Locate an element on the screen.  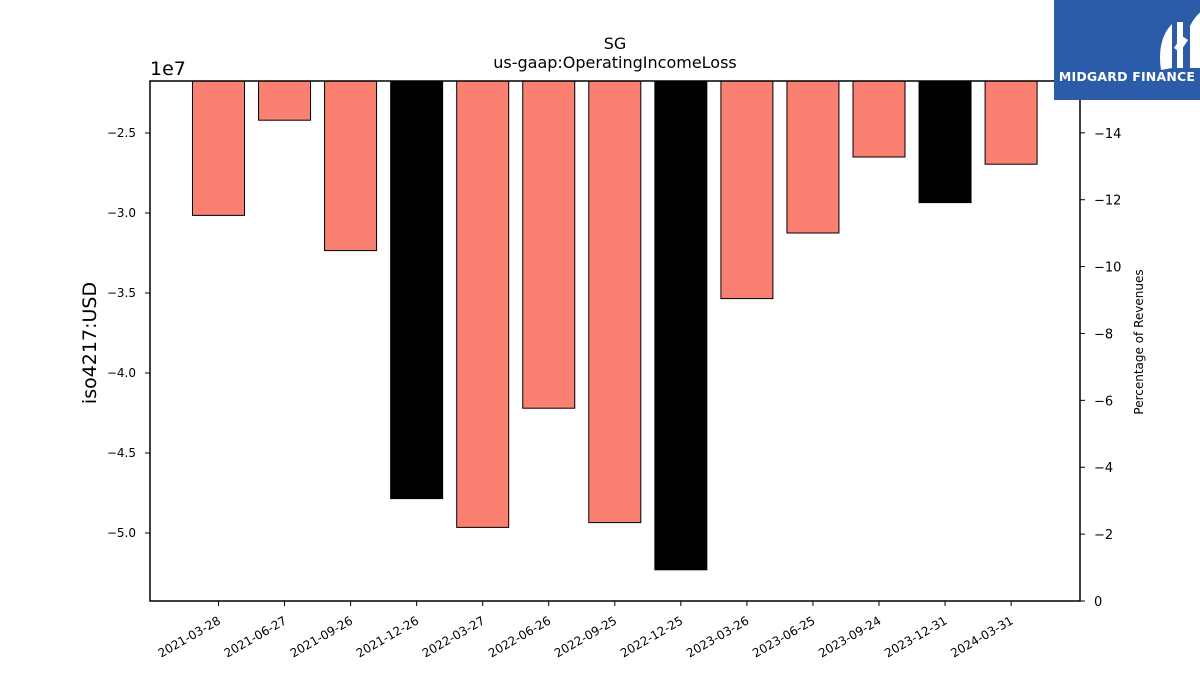
y2-tick-label: −14 is located at coordinates (1107, 134).